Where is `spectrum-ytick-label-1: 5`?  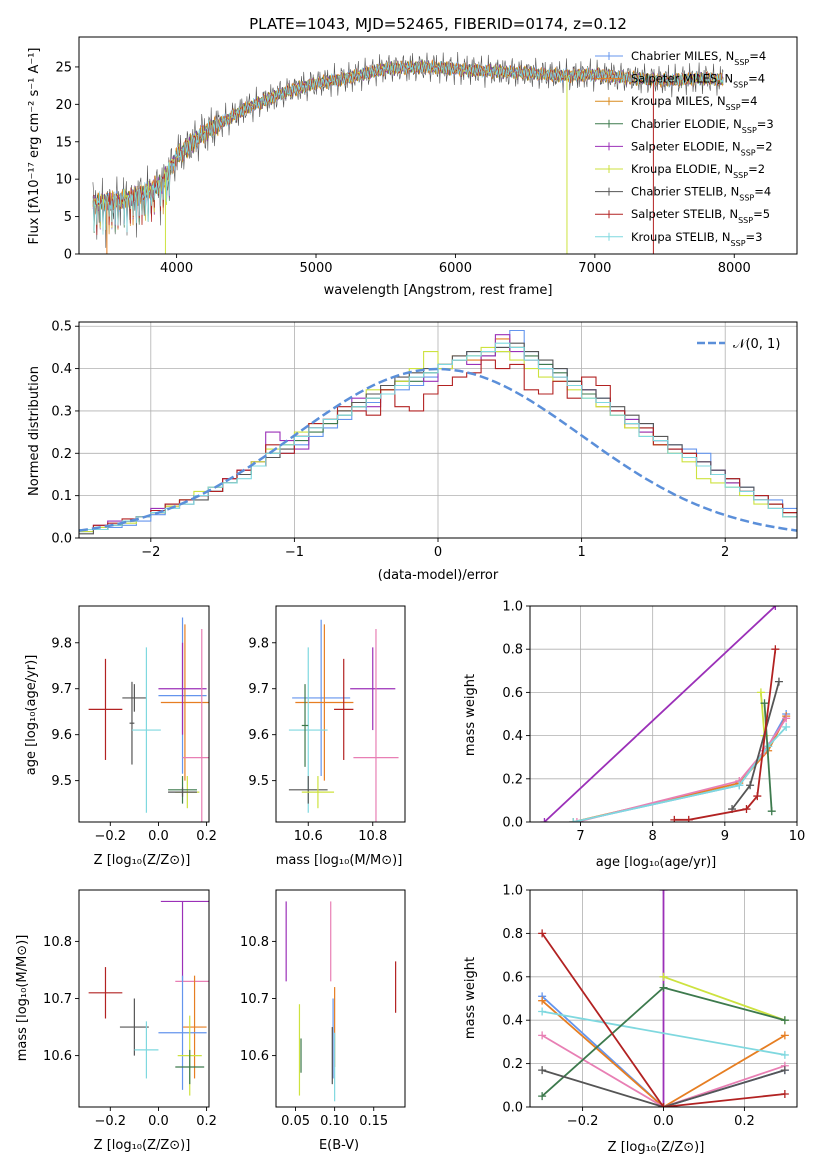 spectrum-ytick-label-1: 5 is located at coordinates (68, 217).